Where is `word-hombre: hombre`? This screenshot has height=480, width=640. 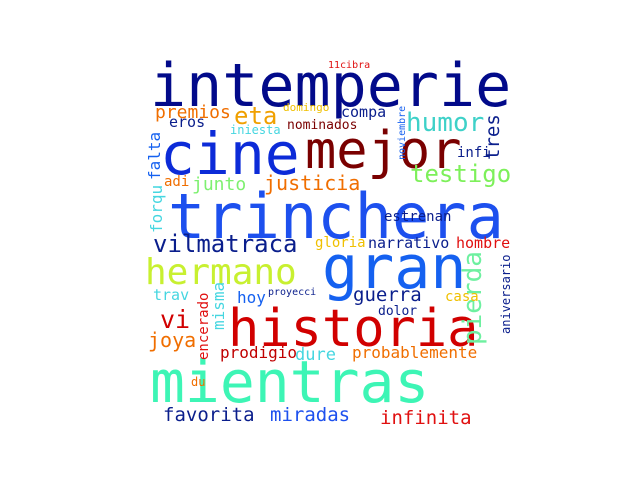 word-hombre: hombre is located at coordinates (483, 243).